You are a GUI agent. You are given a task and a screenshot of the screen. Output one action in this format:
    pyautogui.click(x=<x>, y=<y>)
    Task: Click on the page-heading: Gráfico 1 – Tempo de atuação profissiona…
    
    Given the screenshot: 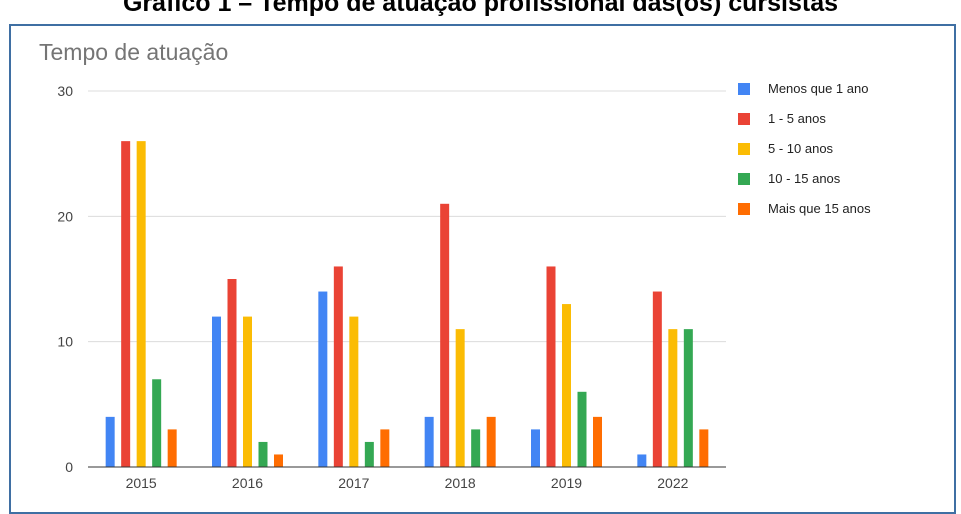 What is the action you would take?
    pyautogui.click(x=480, y=8)
    